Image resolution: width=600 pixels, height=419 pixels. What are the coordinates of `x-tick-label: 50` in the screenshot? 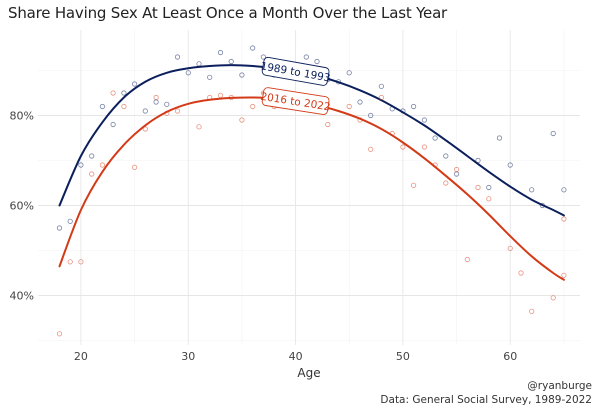 It's located at (403, 356).